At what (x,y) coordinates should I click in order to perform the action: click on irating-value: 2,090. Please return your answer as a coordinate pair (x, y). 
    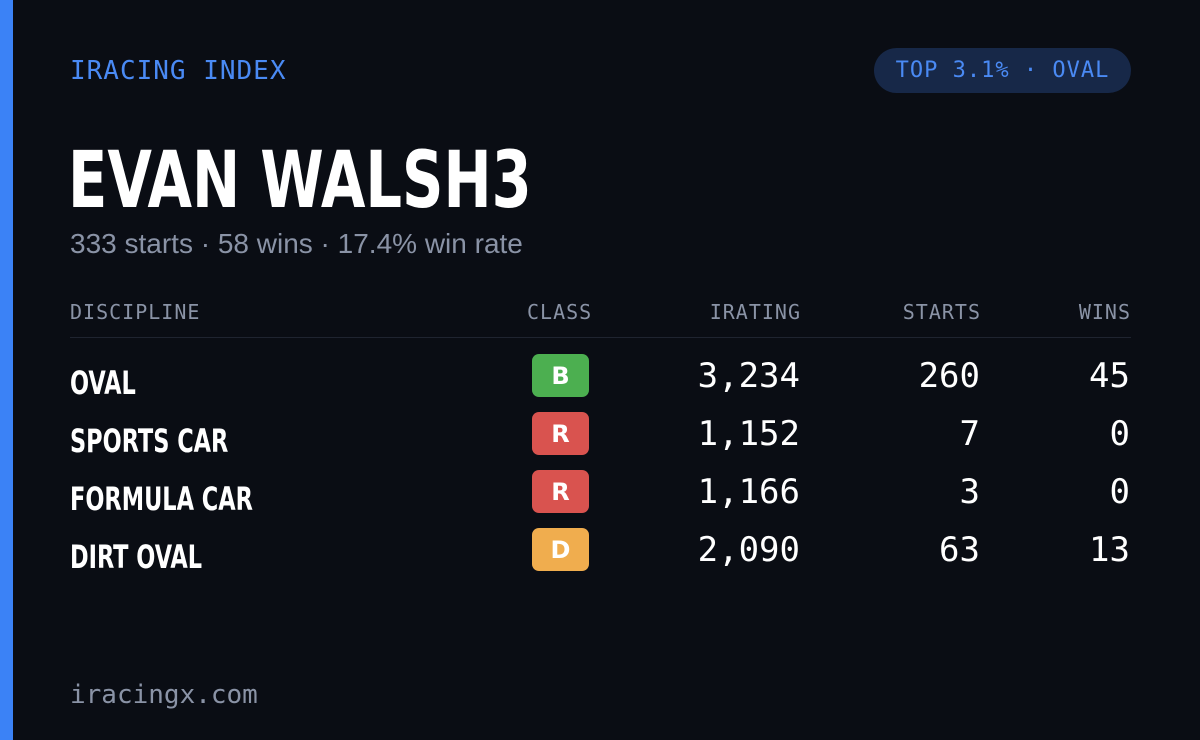
    Looking at the image, I should click on (748, 550).